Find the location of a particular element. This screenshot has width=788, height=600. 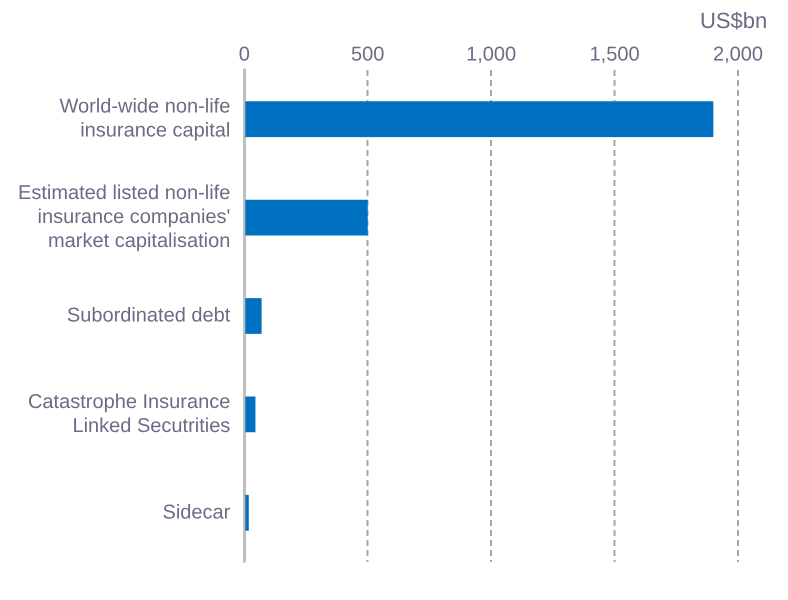

y-tick-label: Subordinated debt is located at coordinates (148, 315).